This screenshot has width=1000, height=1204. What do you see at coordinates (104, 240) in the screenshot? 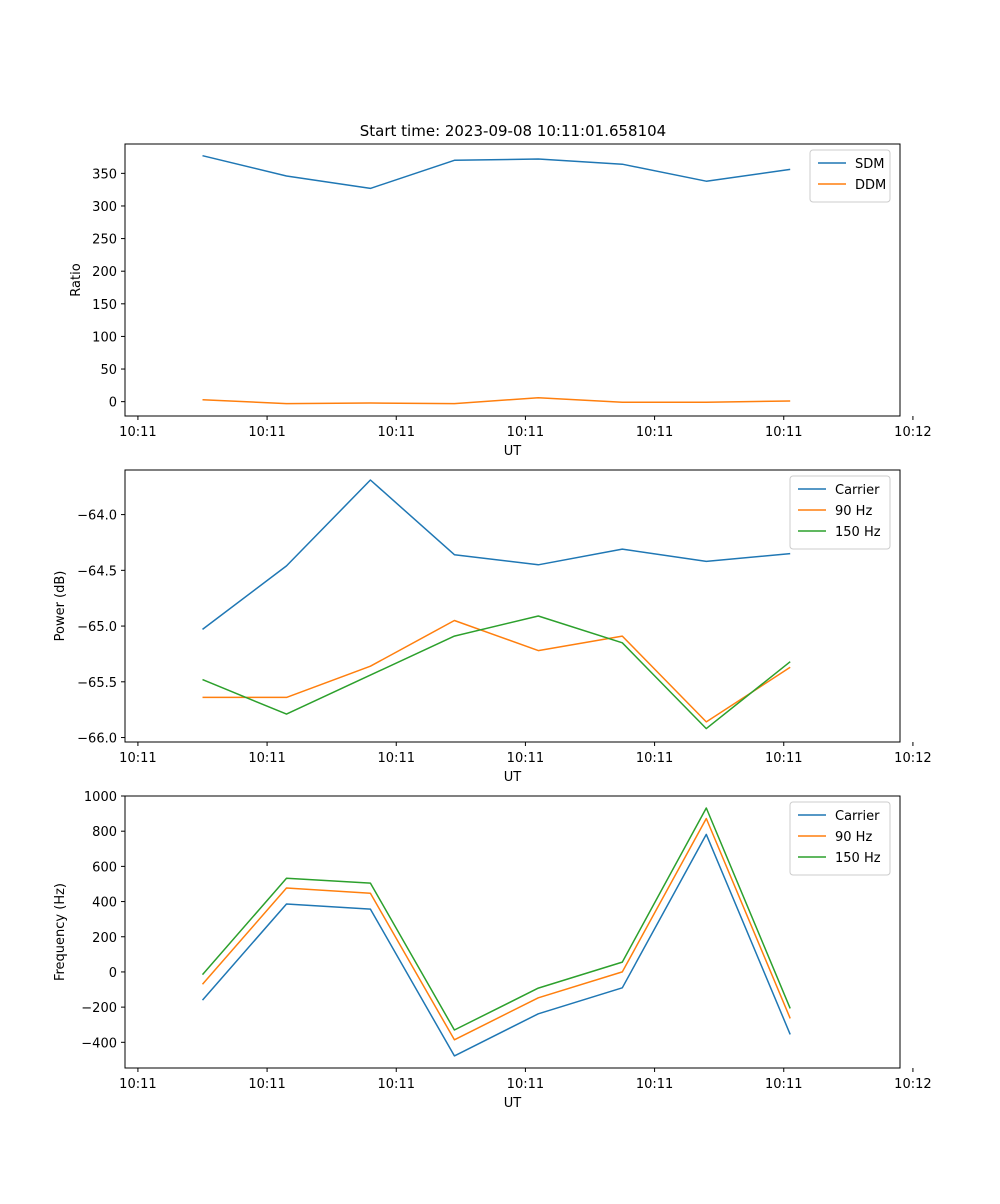
I see `y-tick-label: 250` at bounding box center [104, 240].